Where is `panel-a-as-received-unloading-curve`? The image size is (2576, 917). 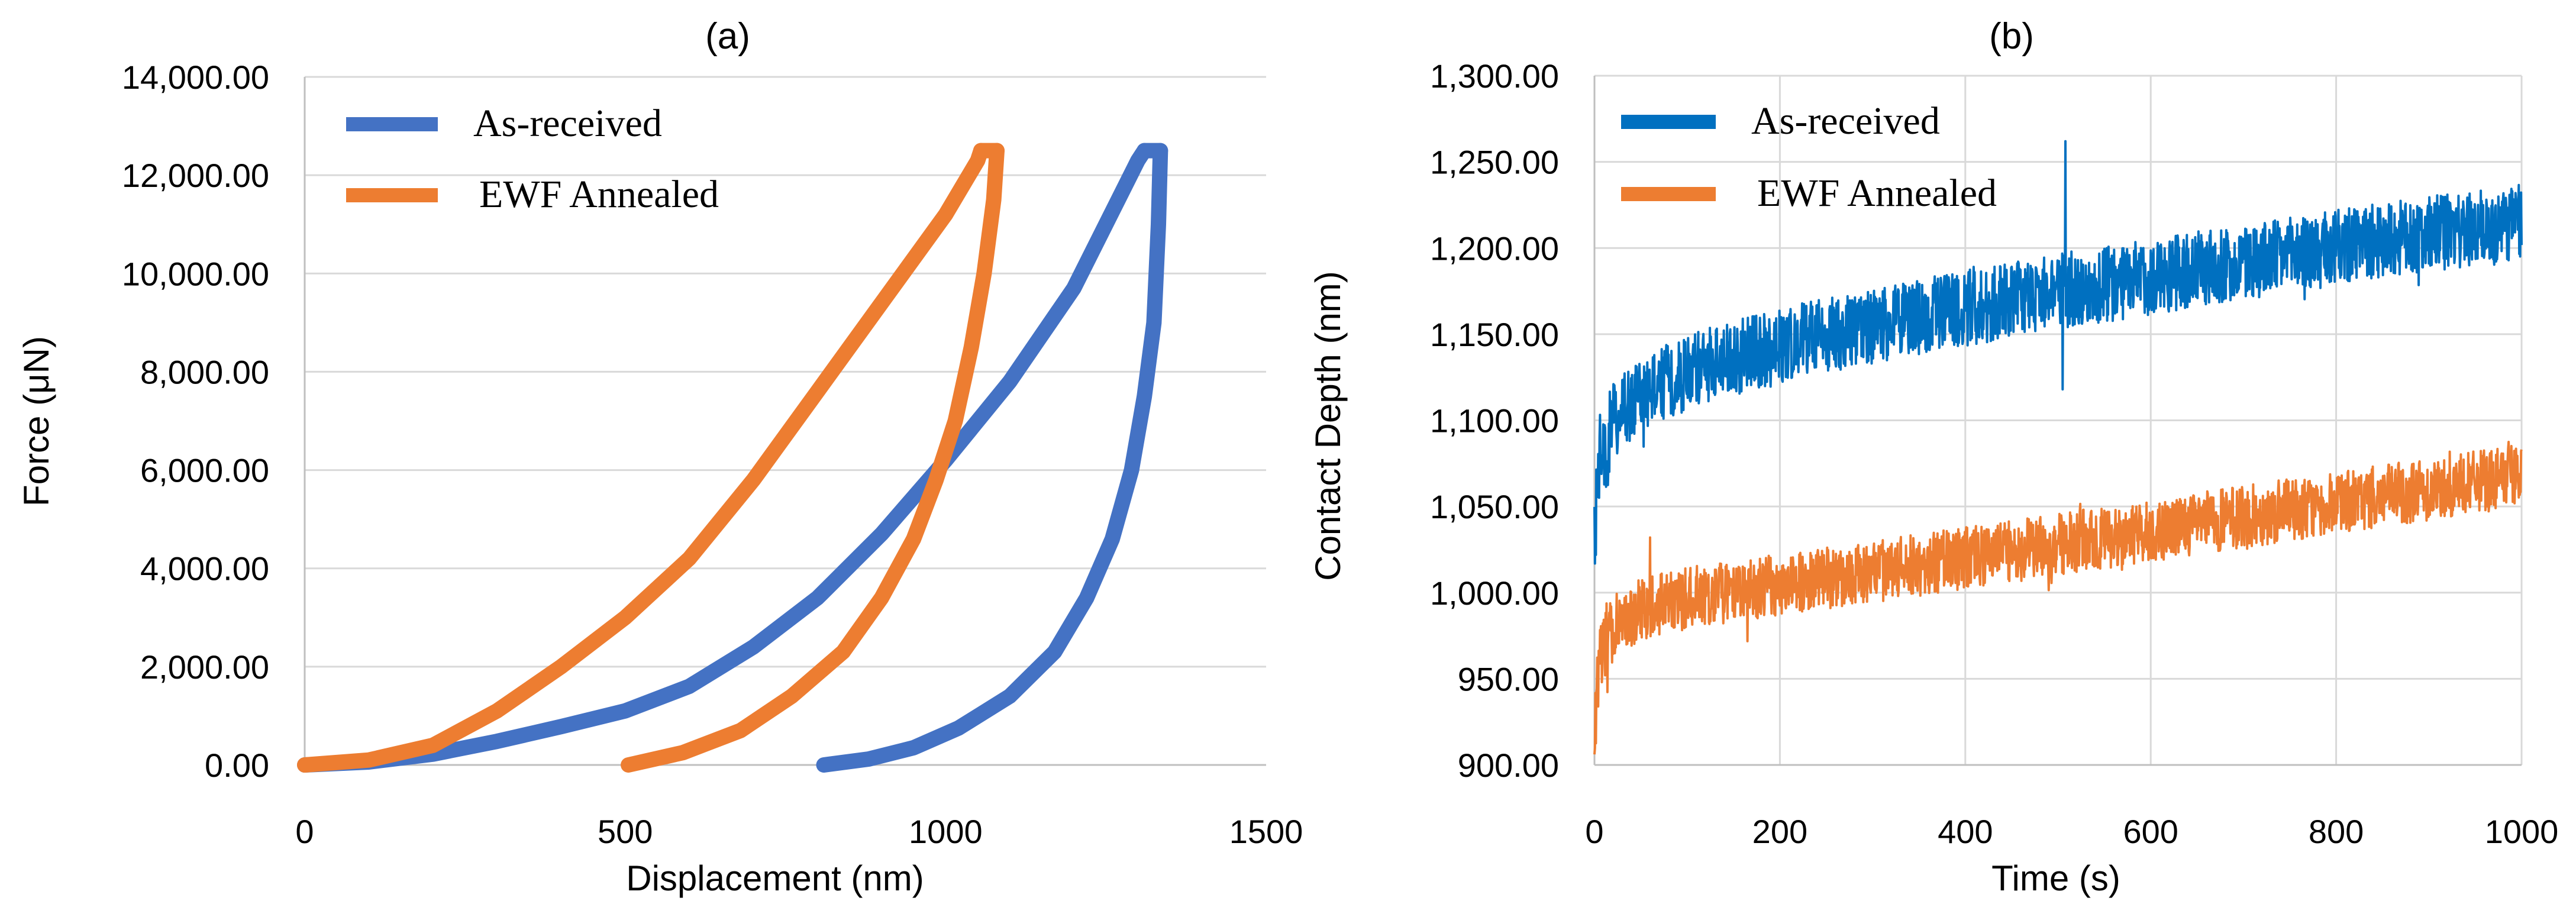
panel-a-as-received-unloading-curve is located at coordinates (992, 458).